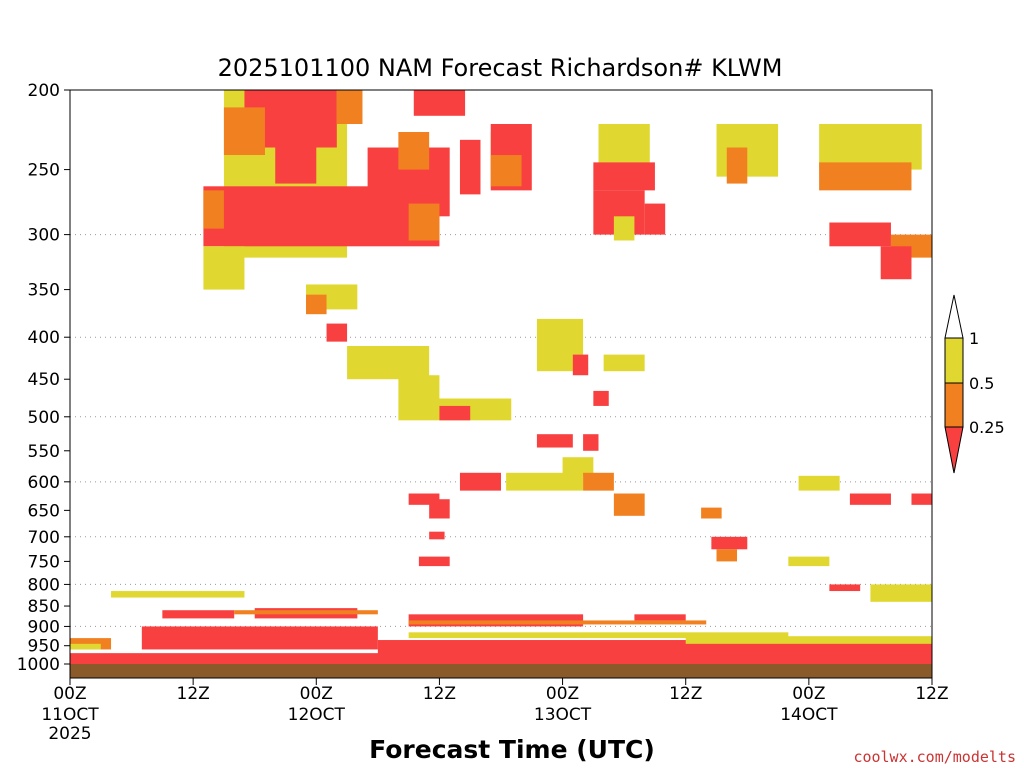 The image size is (1024, 768). What do you see at coordinates (512, 749) in the screenshot?
I see `x-axis-label: Forecast Time (UTC)` at bounding box center [512, 749].